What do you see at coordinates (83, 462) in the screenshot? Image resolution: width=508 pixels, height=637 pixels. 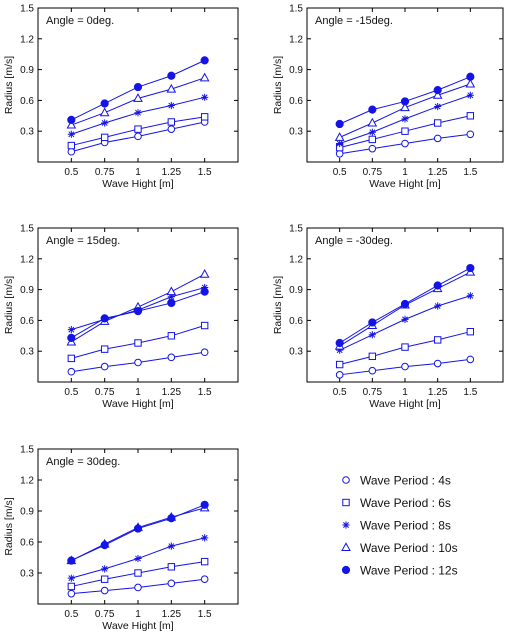 I see `angle-annotation: Angle = 30deg.` at bounding box center [83, 462].